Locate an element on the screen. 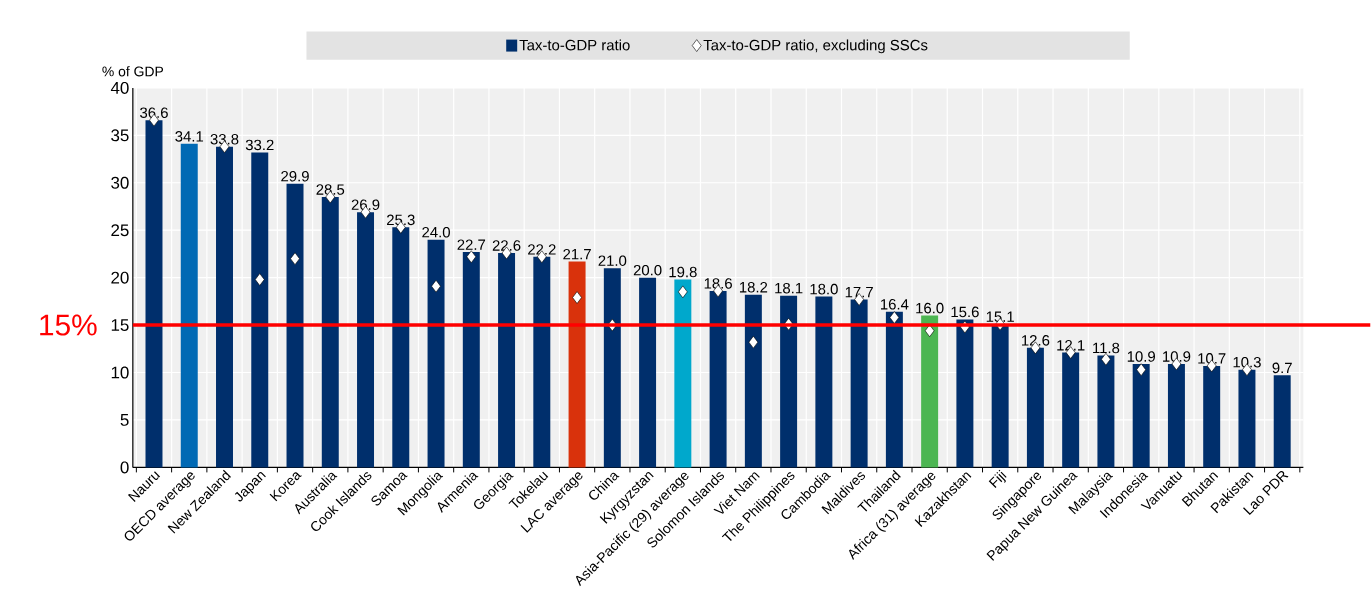 The height and width of the screenshot is (606, 1372). data-label: 20.0 is located at coordinates (647, 270).